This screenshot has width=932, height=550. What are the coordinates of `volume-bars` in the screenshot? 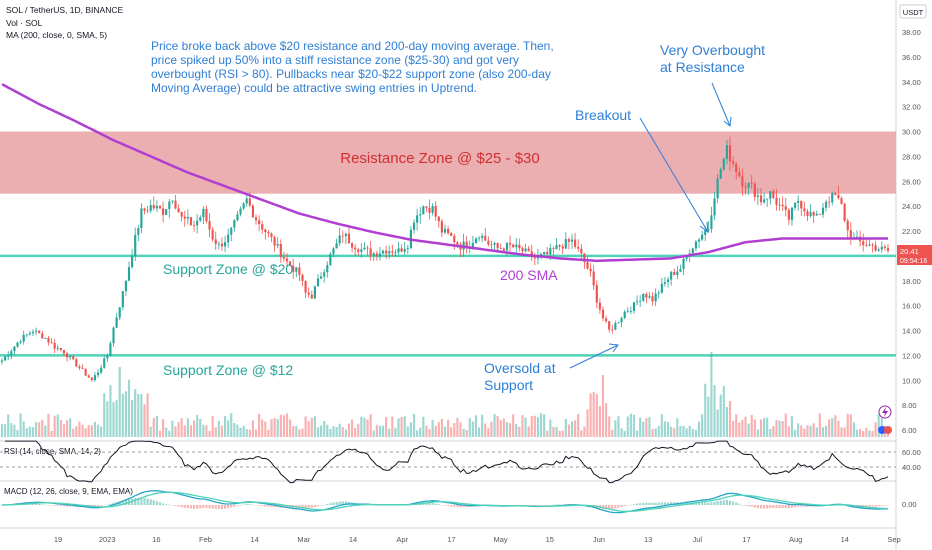 It's located at (445, 394).